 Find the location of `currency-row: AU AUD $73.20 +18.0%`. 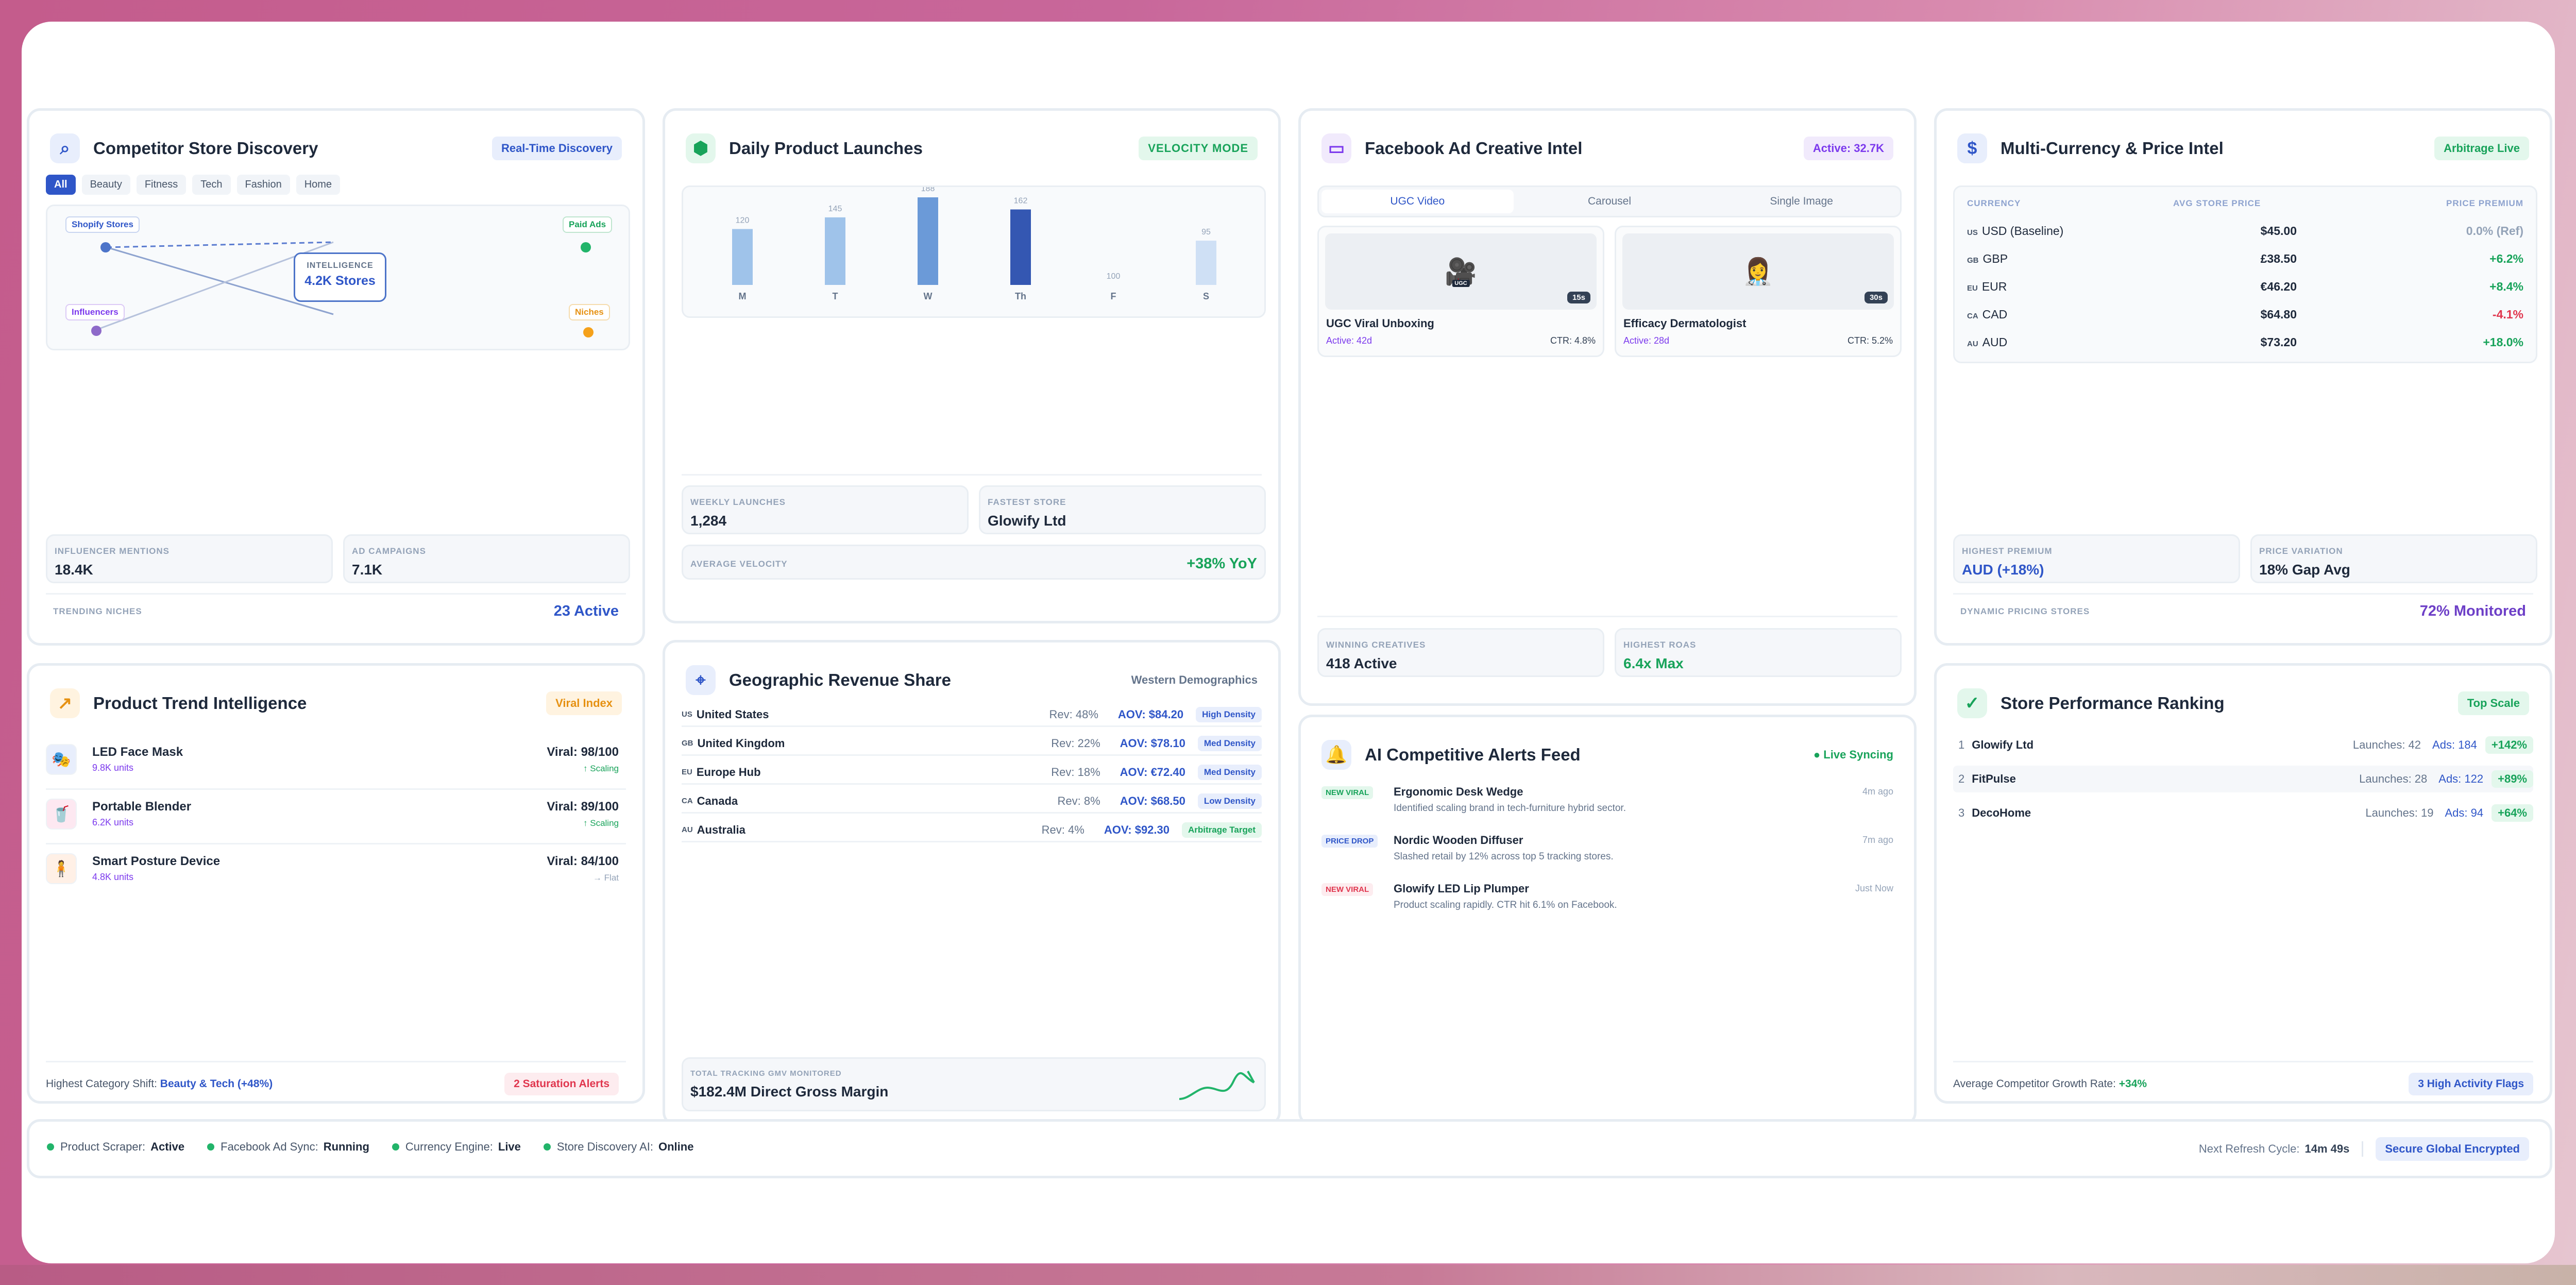

currency-row: AU AUD $73.20 +18.0% is located at coordinates (2245, 342).